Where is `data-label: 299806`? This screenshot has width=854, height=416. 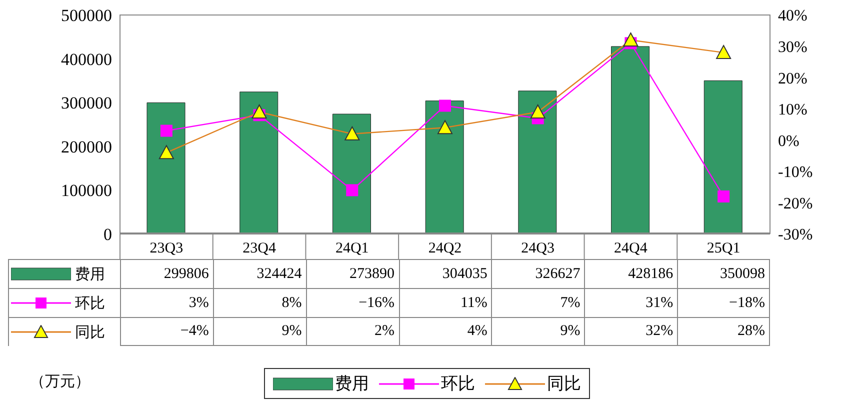
data-label: 299806 is located at coordinates (166, 273).